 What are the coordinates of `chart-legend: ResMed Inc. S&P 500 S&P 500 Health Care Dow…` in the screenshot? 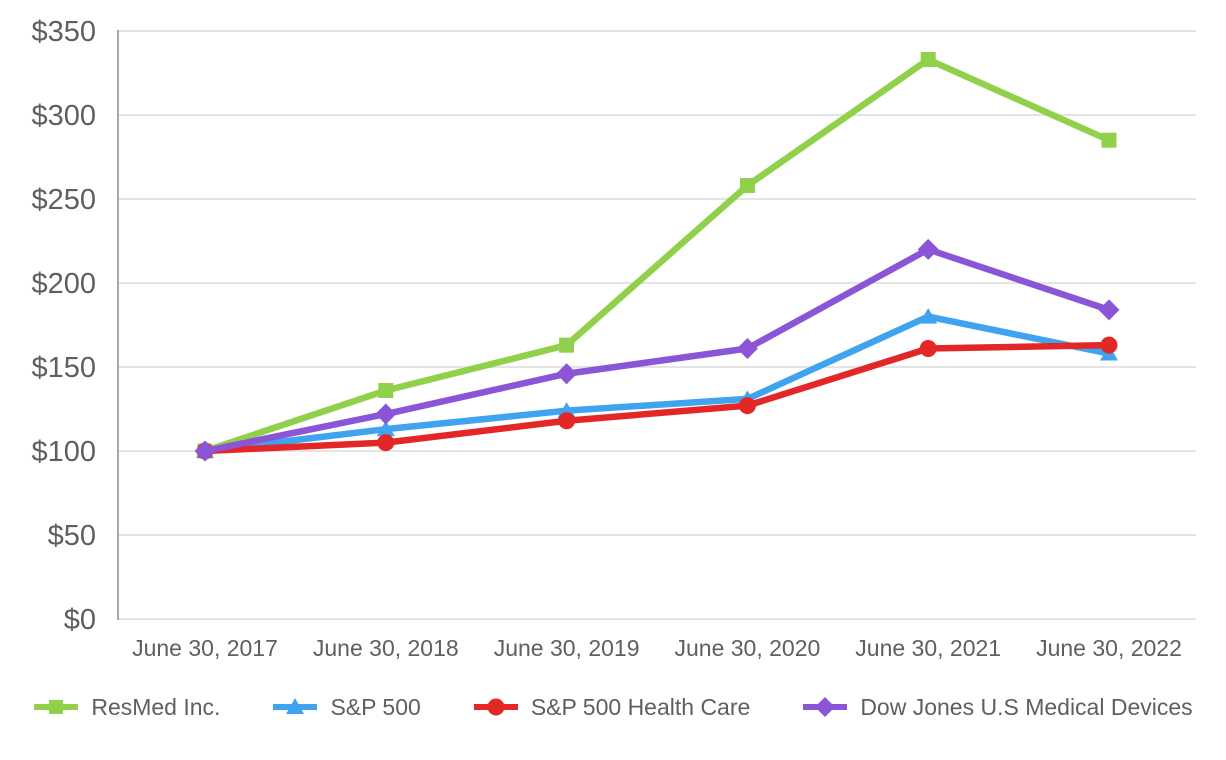 It's located at (613, 707).